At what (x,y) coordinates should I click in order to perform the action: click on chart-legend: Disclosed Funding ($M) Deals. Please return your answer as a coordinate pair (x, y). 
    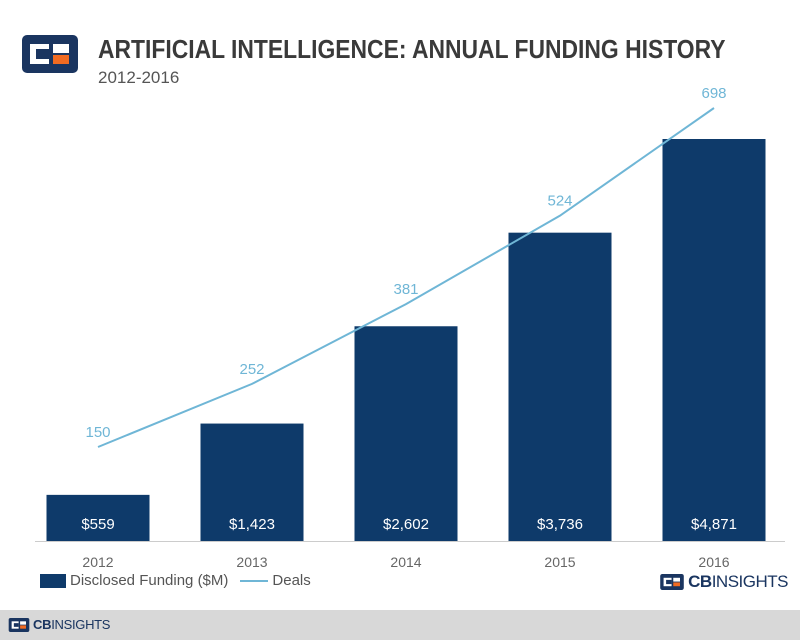
    Looking at the image, I should click on (175, 580).